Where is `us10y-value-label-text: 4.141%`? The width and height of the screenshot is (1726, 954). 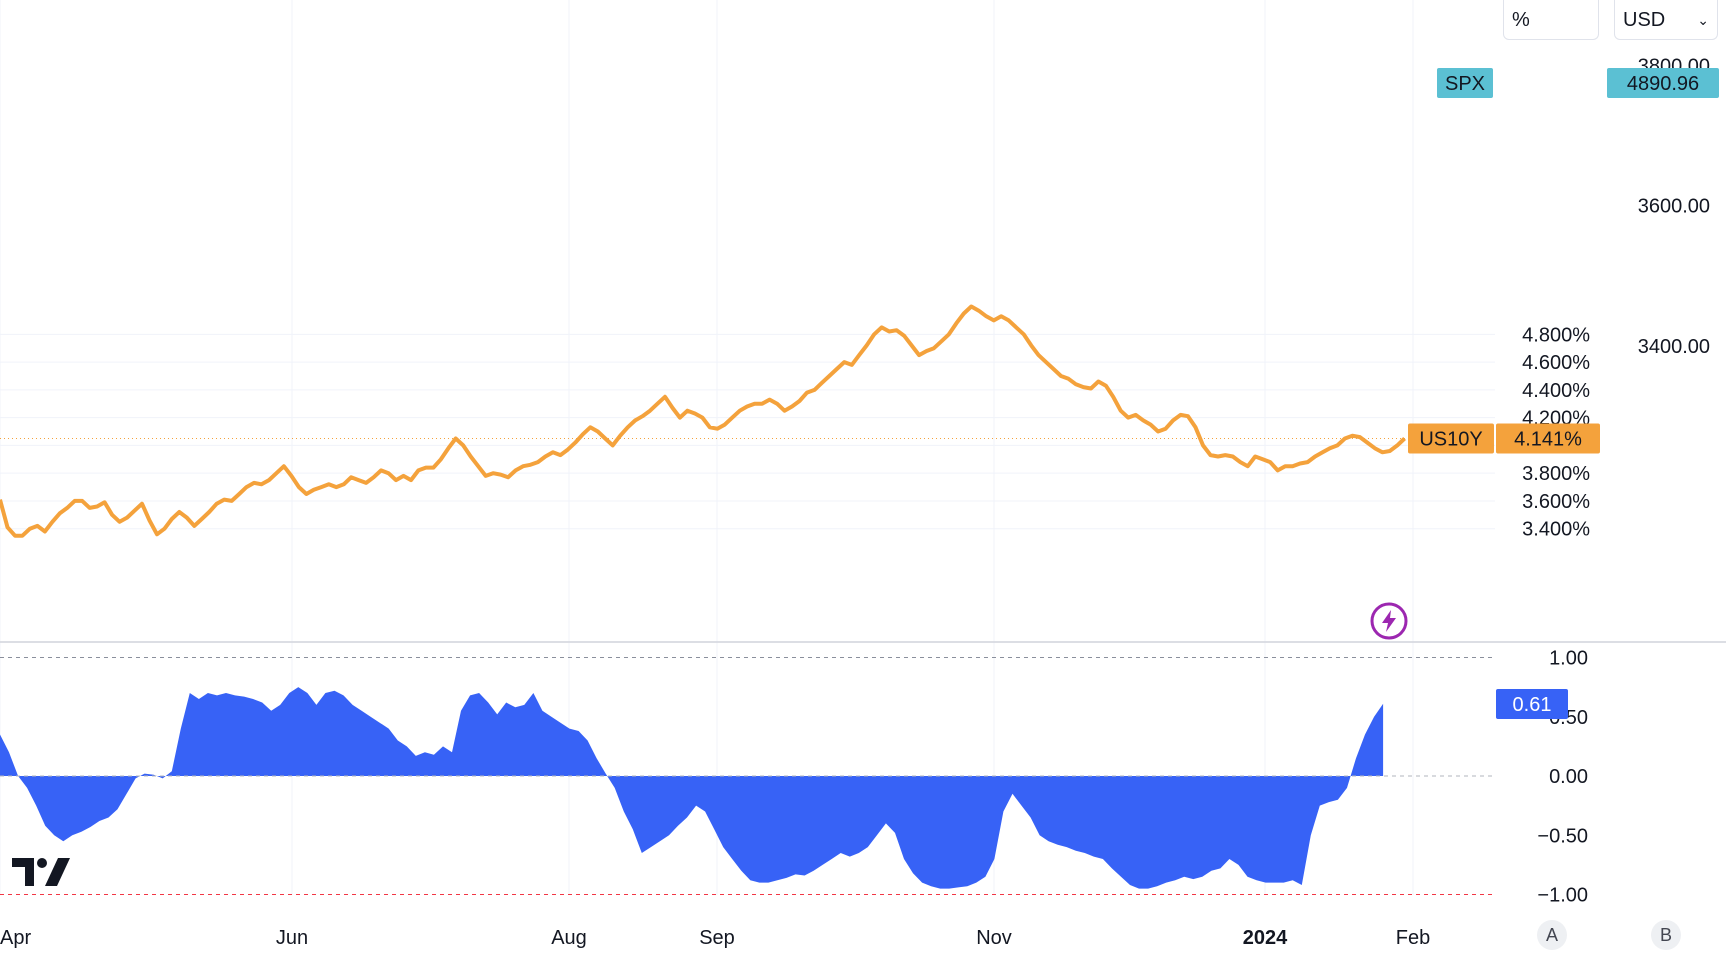 us10y-value-label-text: 4.141% is located at coordinates (1548, 439).